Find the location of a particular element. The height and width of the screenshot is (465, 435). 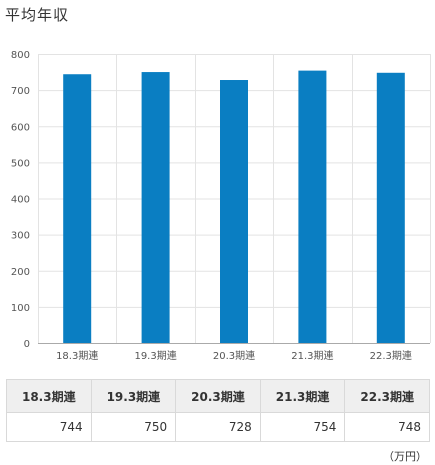

y-tick-label: 0 is located at coordinates (27, 344).